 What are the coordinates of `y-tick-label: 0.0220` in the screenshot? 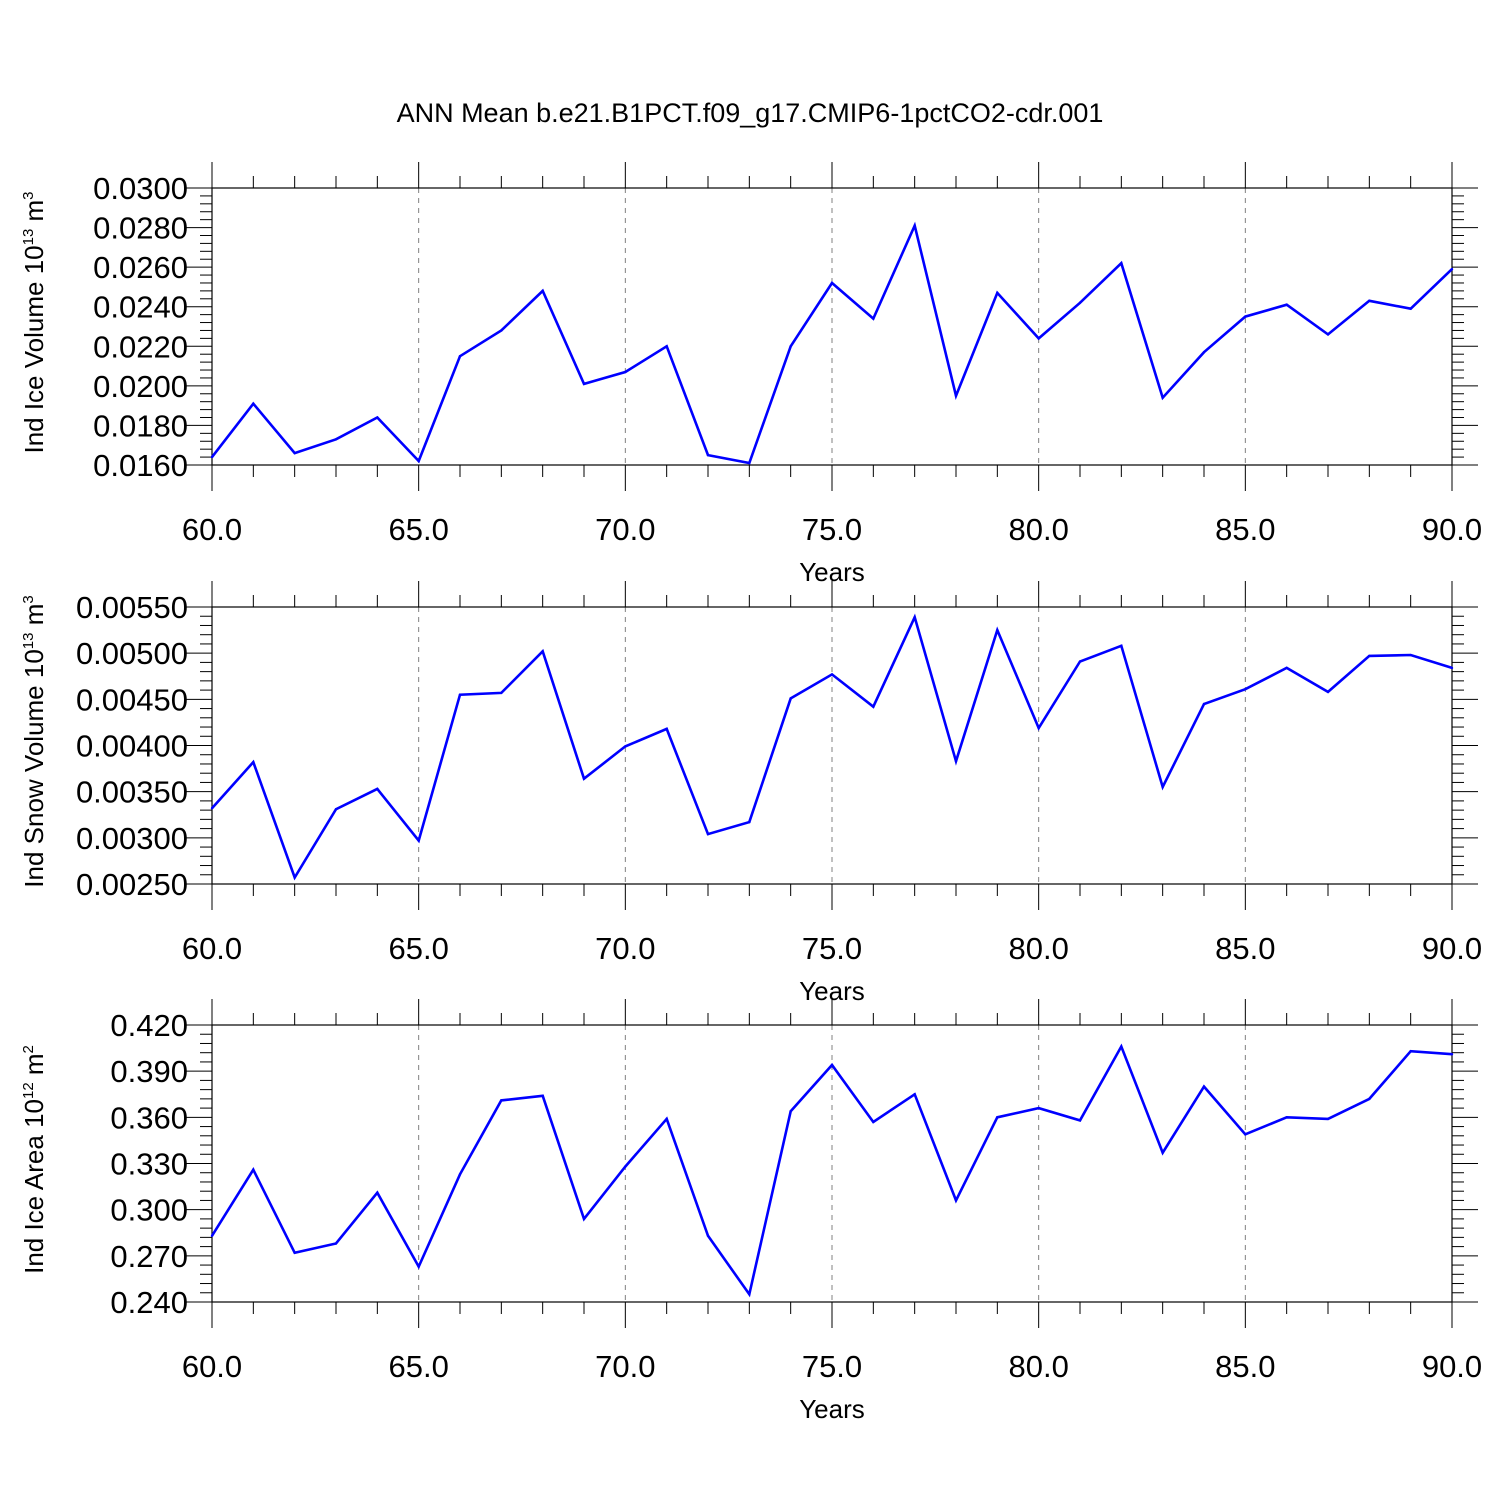 It's located at (140, 346).